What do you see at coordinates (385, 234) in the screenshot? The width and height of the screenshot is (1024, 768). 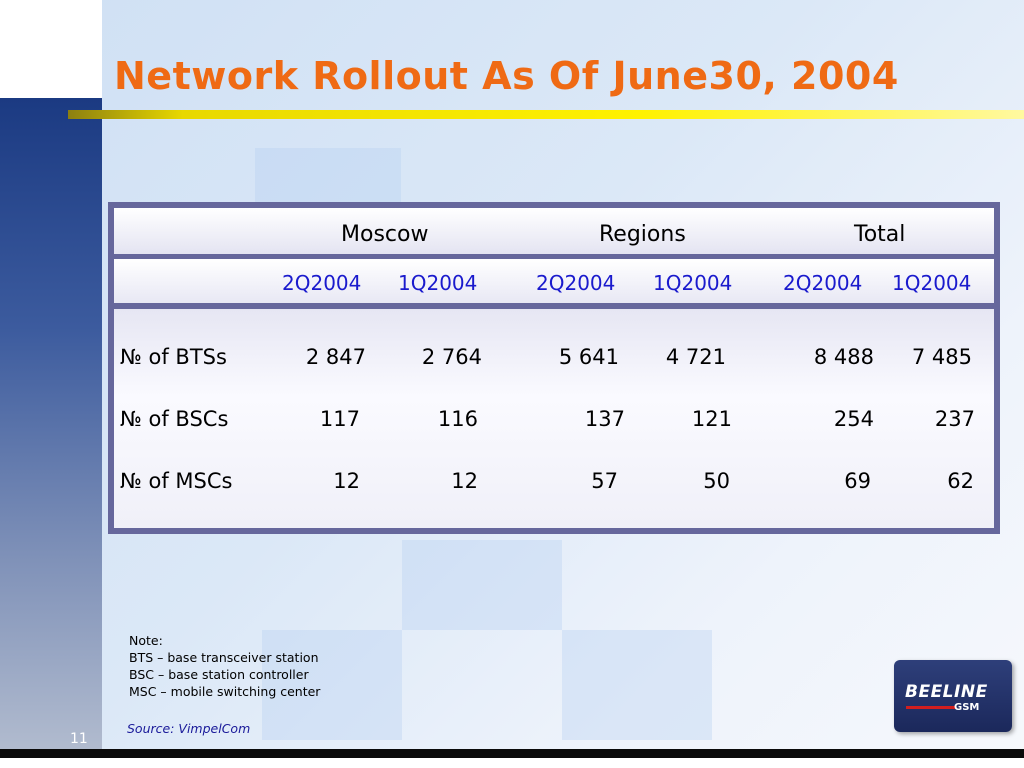 I see `group-header-moscow: Moscow` at bounding box center [385, 234].